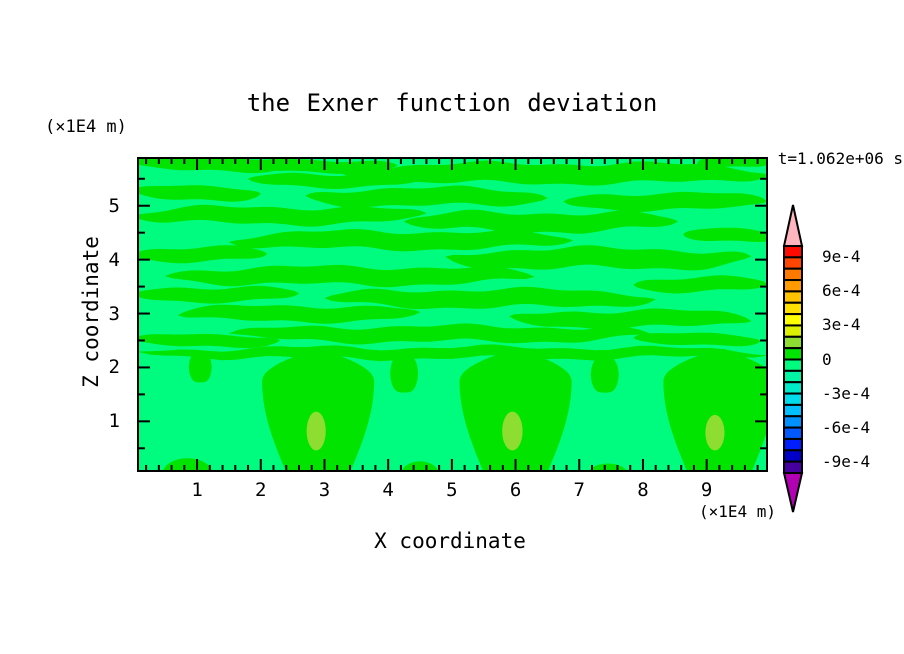 Image resolution: width=904 pixels, height=654 pixels. I want to click on x-axis-title: X coordinate, so click(450, 541).